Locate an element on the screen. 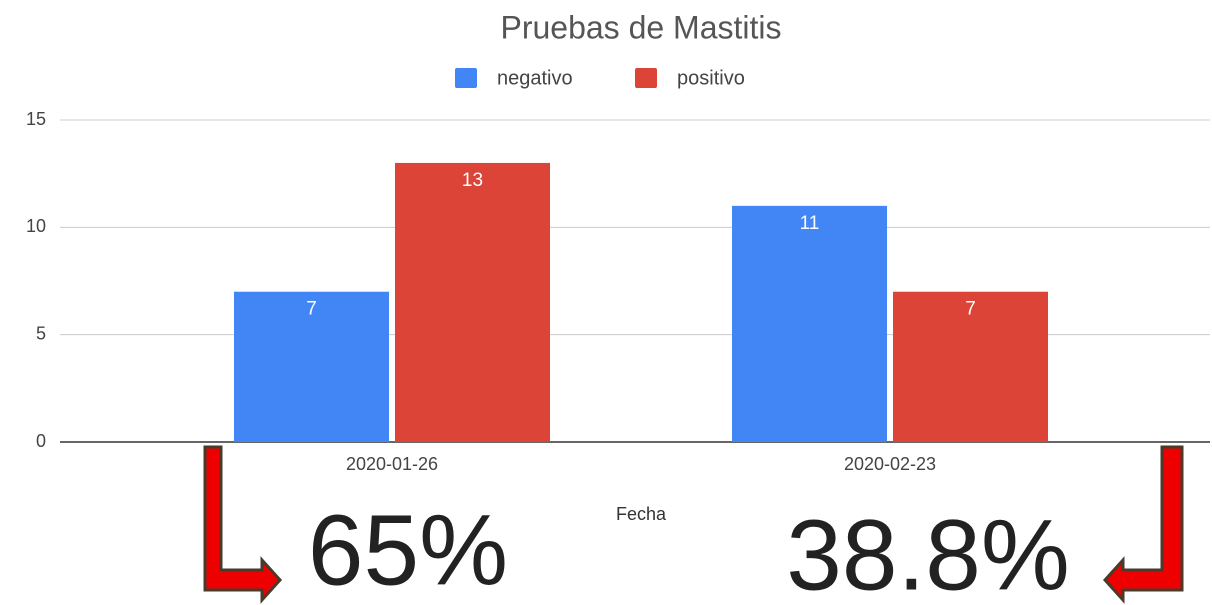 The height and width of the screenshot is (605, 1212). y-tick-label: 5 is located at coordinates (41, 333).